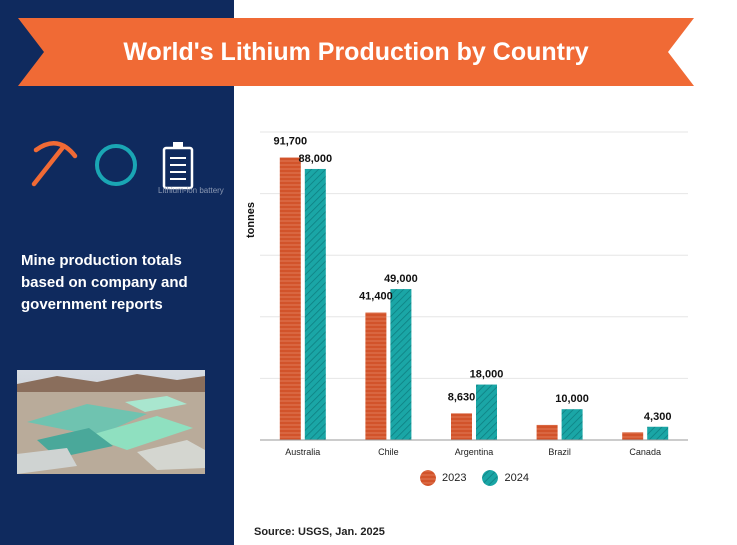 The width and height of the screenshot is (737, 545). Describe the element at coordinates (486, 412) in the screenshot. I see `bar-2024-argentina` at that location.